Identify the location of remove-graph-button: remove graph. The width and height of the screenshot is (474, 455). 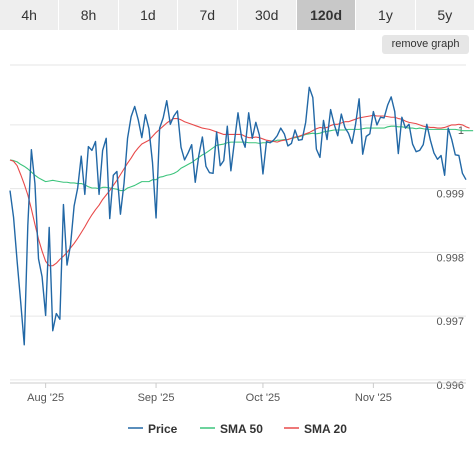
(425, 44).